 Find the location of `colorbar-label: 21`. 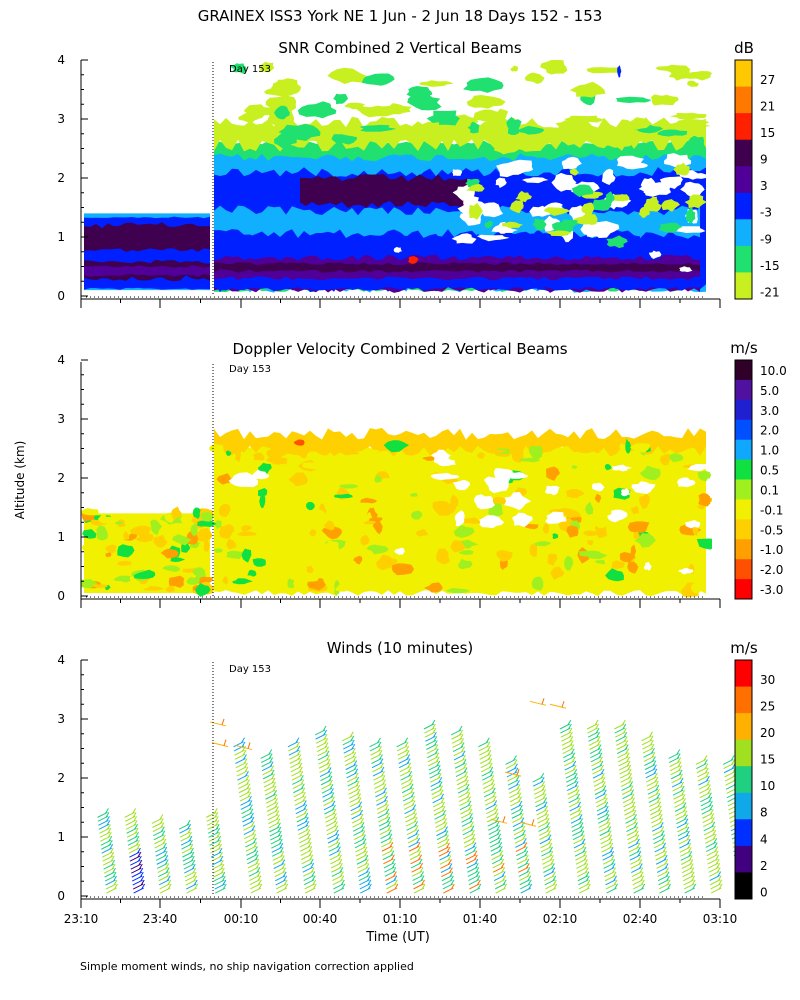

colorbar-label: 21 is located at coordinates (767, 107).